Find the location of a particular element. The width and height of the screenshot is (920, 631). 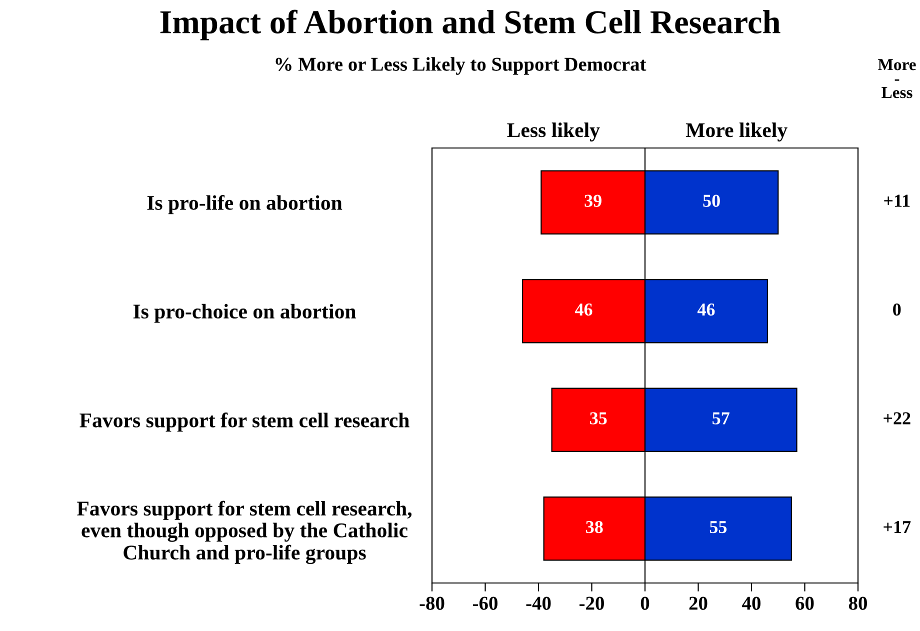

text: +22 is located at coordinates (897, 418).